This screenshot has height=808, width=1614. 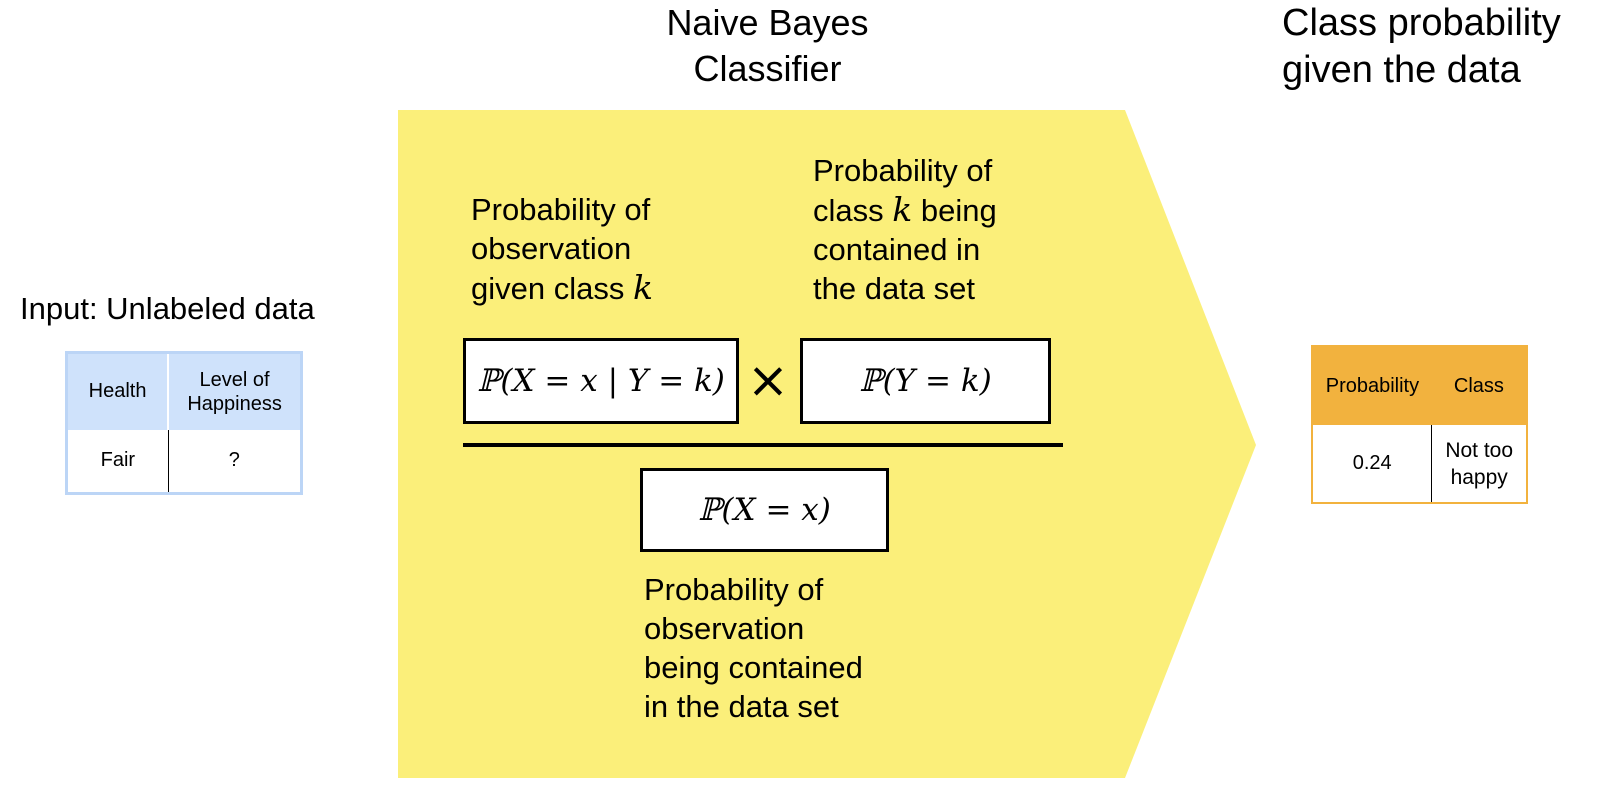 I want to click on output-header-probability: Probability, so click(x=1372, y=385).